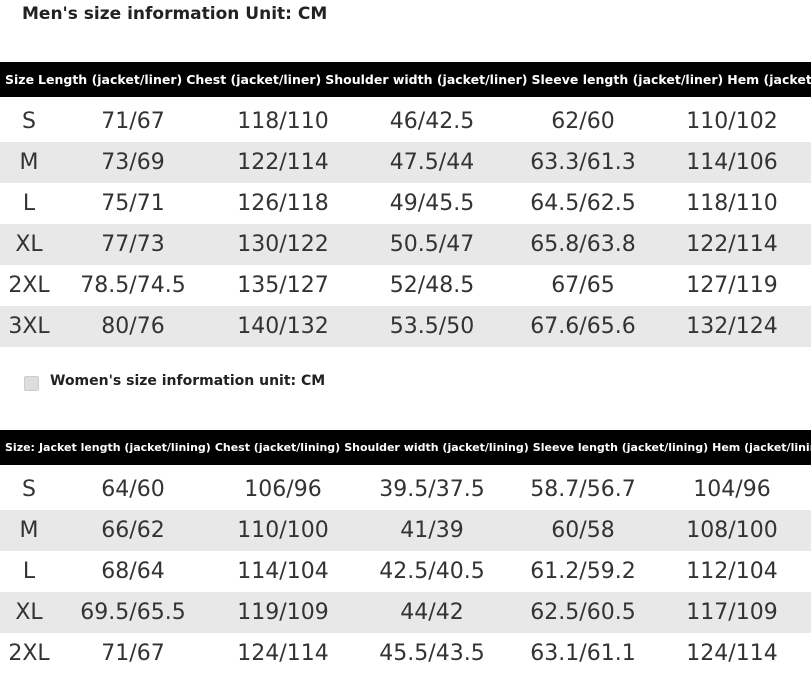  What do you see at coordinates (732, 326) in the screenshot?
I see `table-cell: 132/124` at bounding box center [732, 326].